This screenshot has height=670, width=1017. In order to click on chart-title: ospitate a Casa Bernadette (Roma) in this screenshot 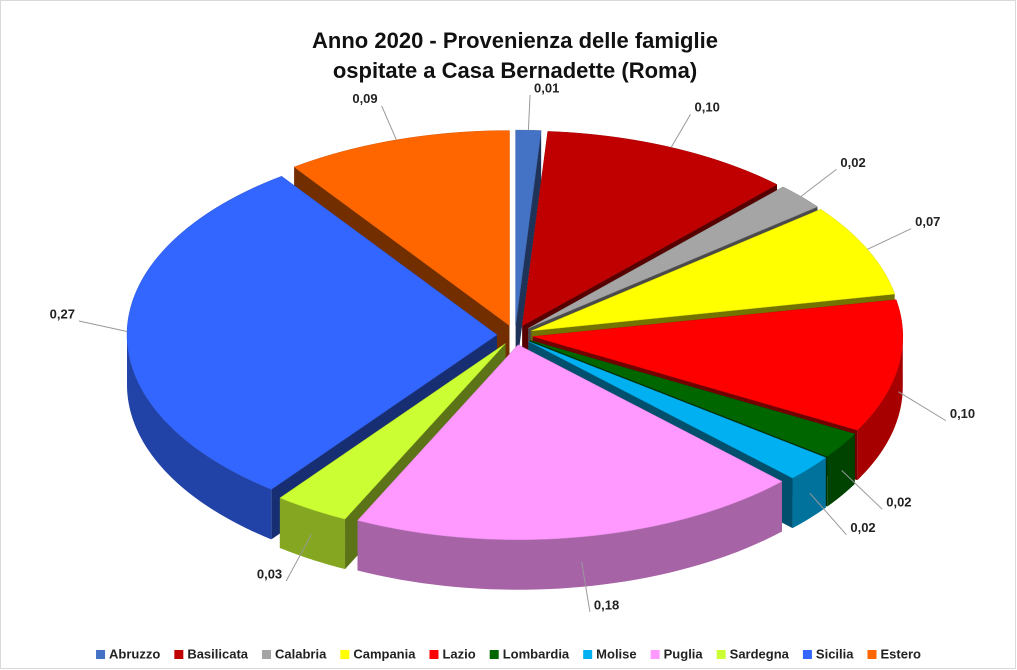, I will do `click(515, 70)`.